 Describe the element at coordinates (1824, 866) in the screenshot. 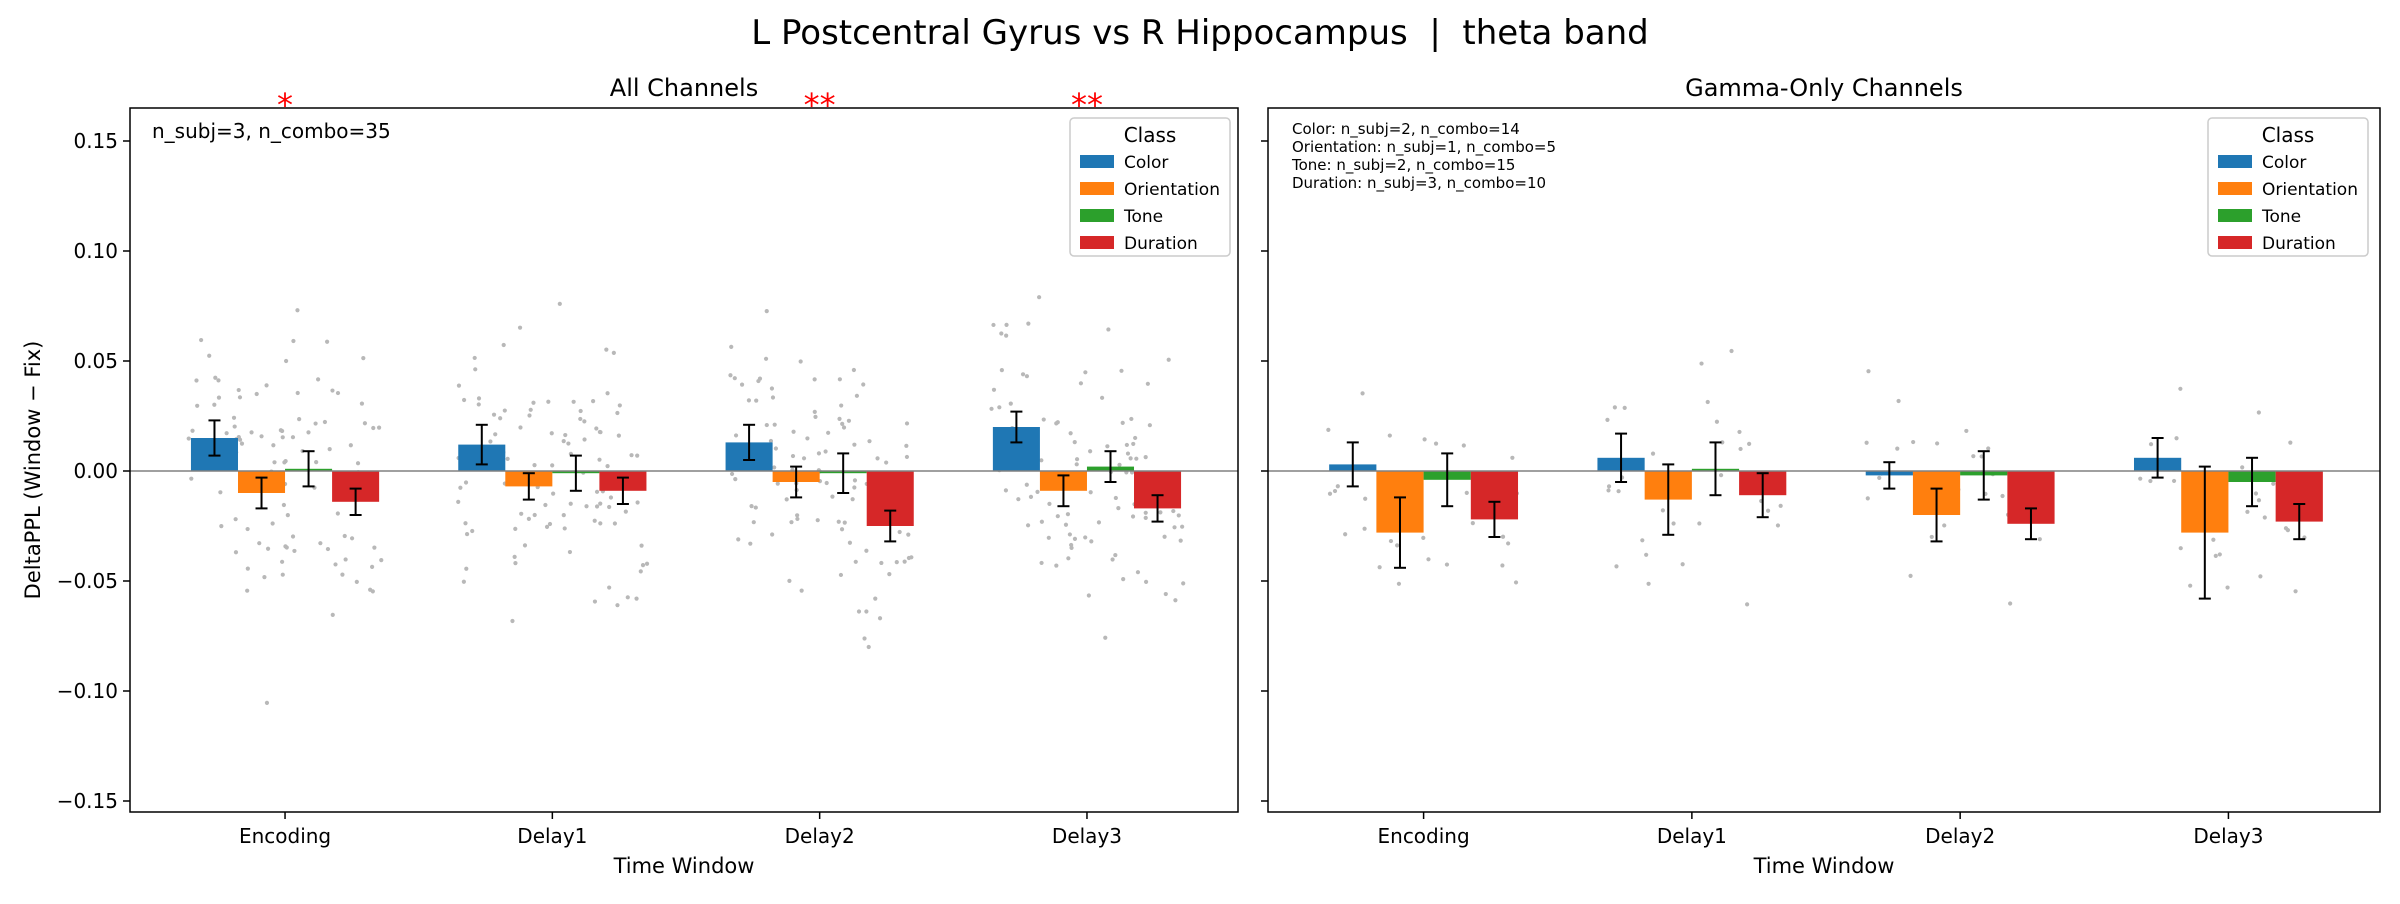

I see `x-axis-label-right: Time Window` at that location.